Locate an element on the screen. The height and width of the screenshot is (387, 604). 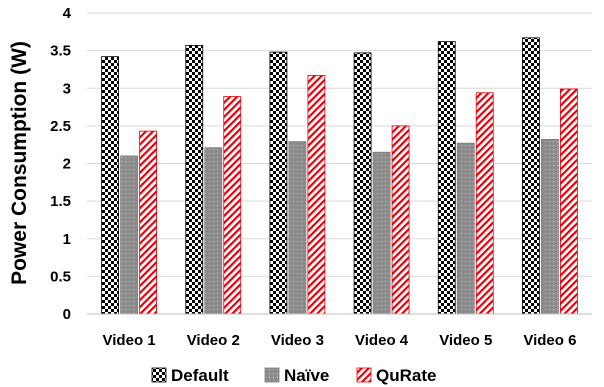
y-tick-label: 1 is located at coordinates (67, 239).